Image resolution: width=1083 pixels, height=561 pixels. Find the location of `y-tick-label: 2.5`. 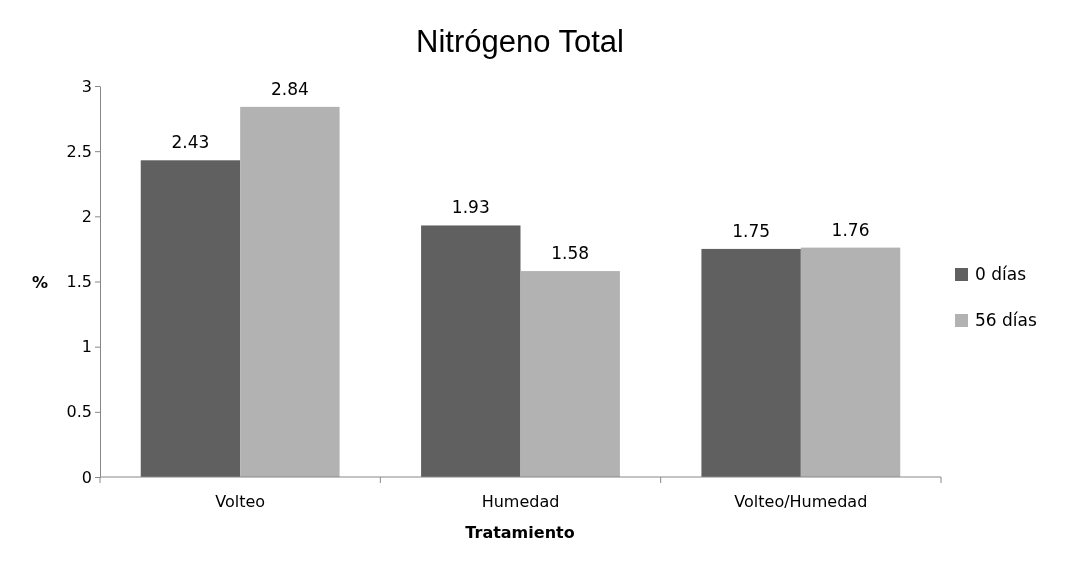

y-tick-label: 2.5 is located at coordinates (79, 151).